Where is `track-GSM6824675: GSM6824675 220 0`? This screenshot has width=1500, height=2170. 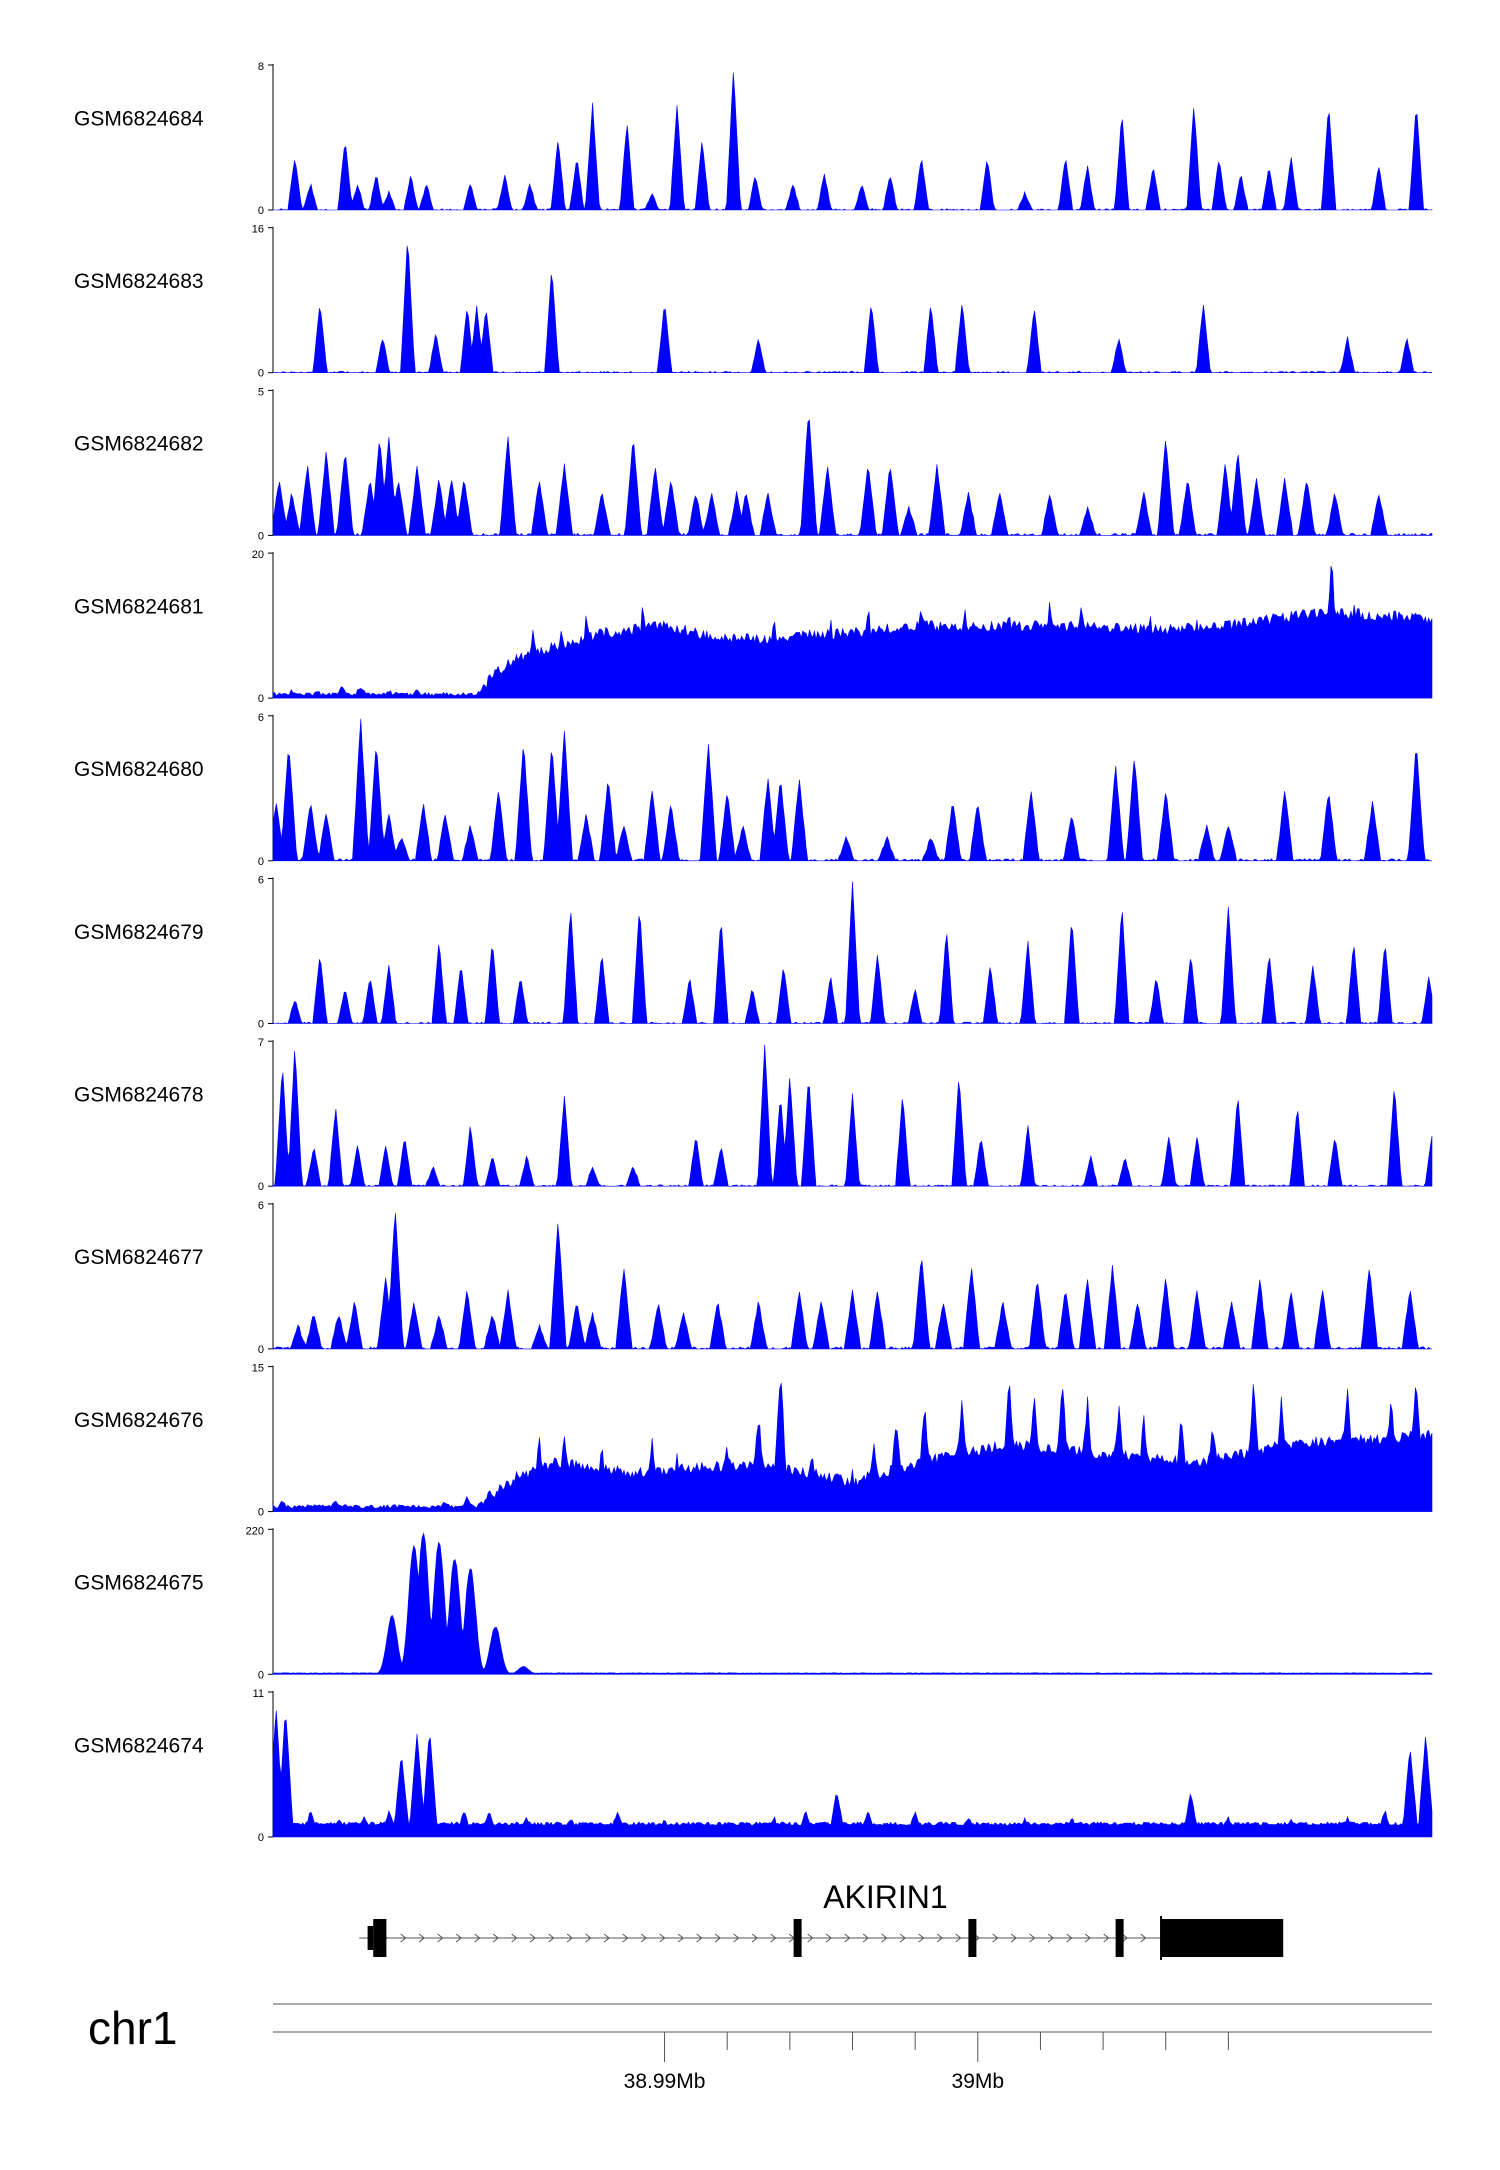 track-GSM6824675: GSM6824675 220 0 is located at coordinates (753, 1603).